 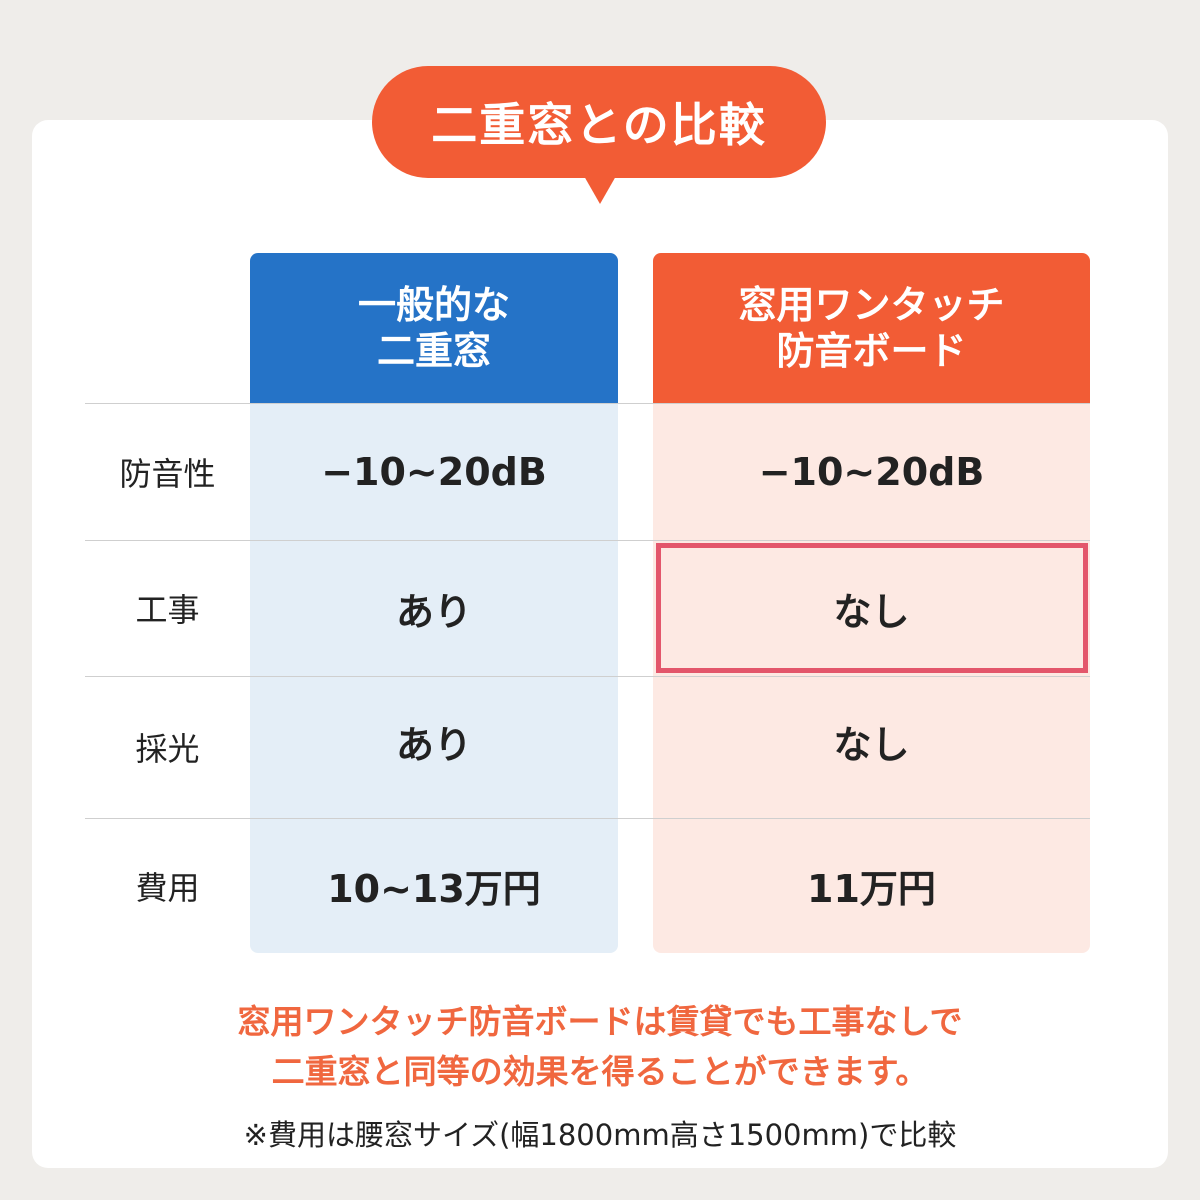 I want to click on note-line: 窓用ワンタッチ防音ボードは賃貸でも工事なしで, so click(x=600, y=1021).